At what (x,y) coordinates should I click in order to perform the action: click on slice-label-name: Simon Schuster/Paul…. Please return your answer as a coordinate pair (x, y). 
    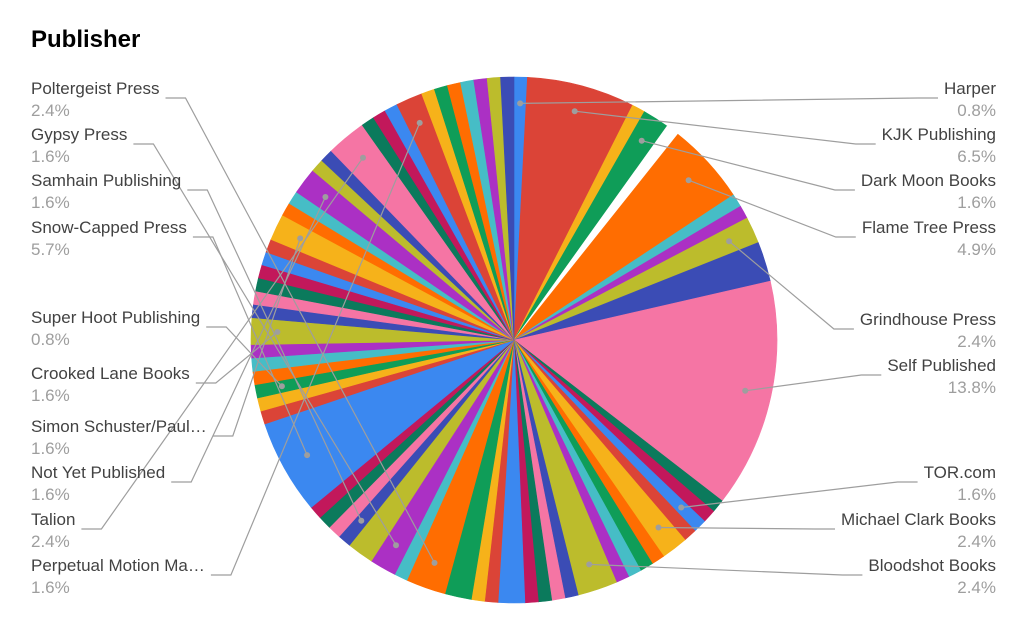
    Looking at the image, I should click on (119, 426).